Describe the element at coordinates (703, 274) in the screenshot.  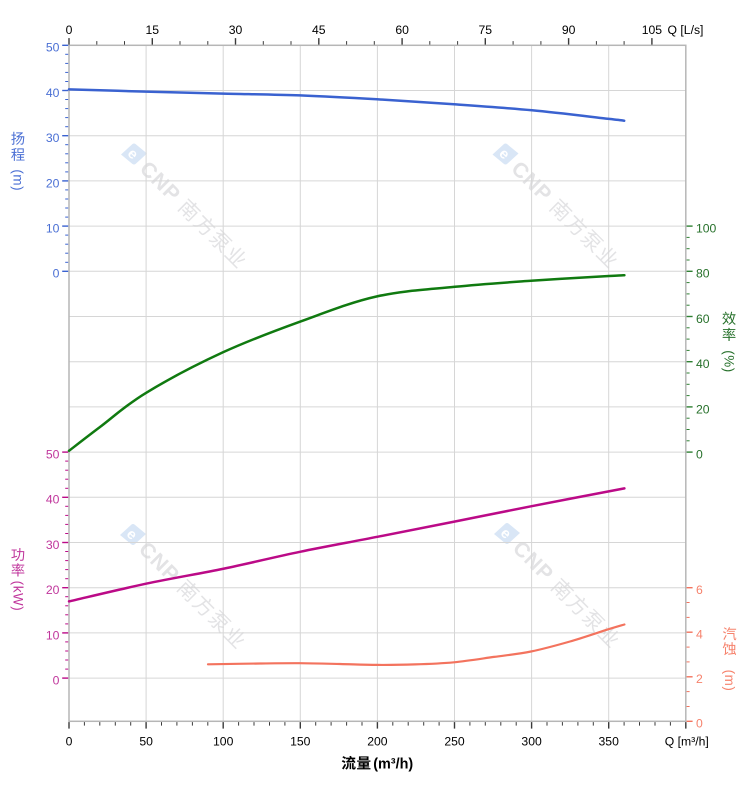
I see `svg-text: 80` at that location.